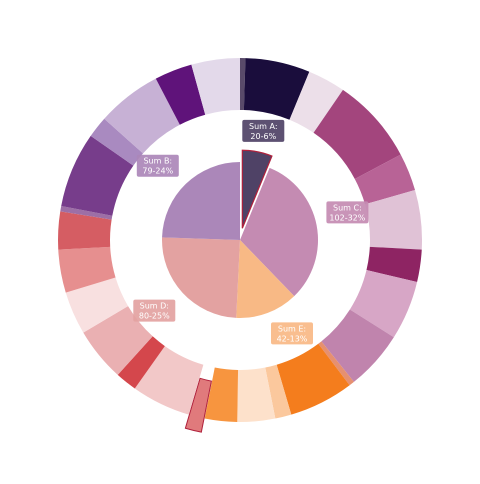  What do you see at coordinates (240, 234) in the screenshot?
I see `inner-pie` at bounding box center [240, 234].